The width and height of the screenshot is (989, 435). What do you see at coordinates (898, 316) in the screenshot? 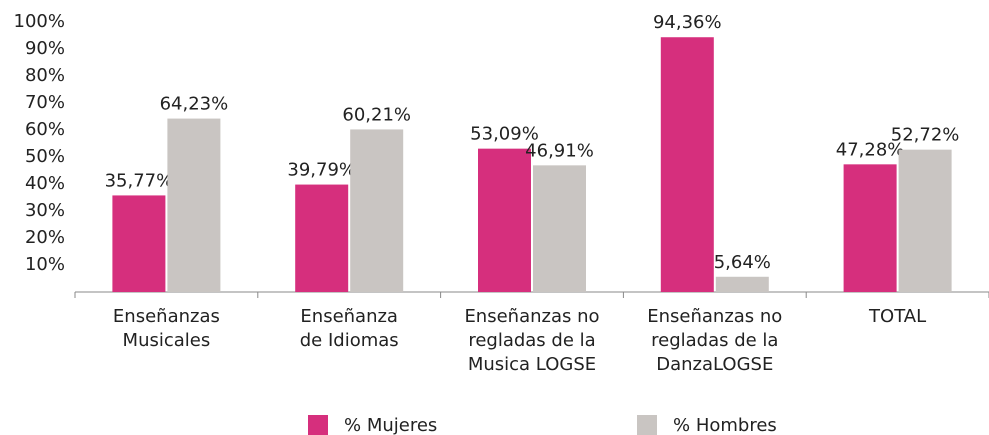
I see `x-tick-label: TOTAL` at bounding box center [898, 316].